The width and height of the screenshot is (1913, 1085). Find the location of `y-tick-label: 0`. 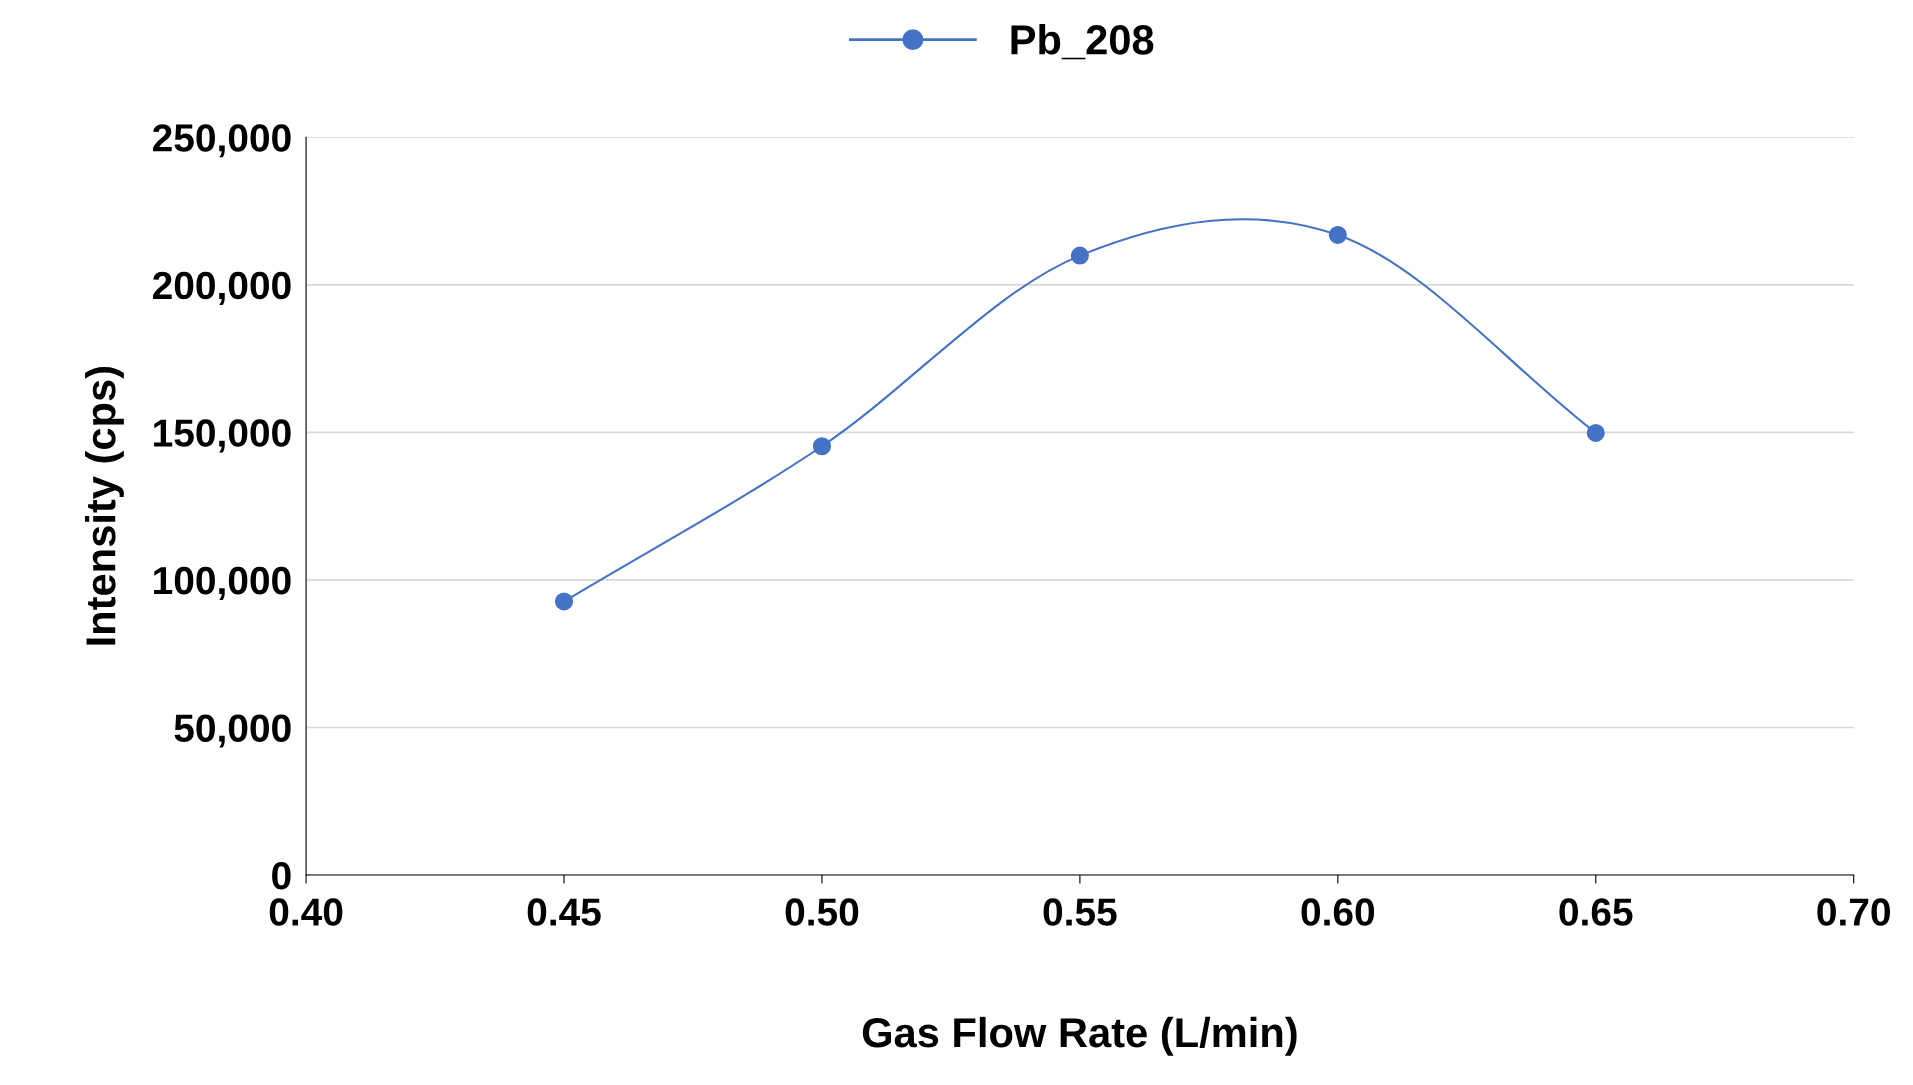

y-tick-label: 0 is located at coordinates (281, 875).